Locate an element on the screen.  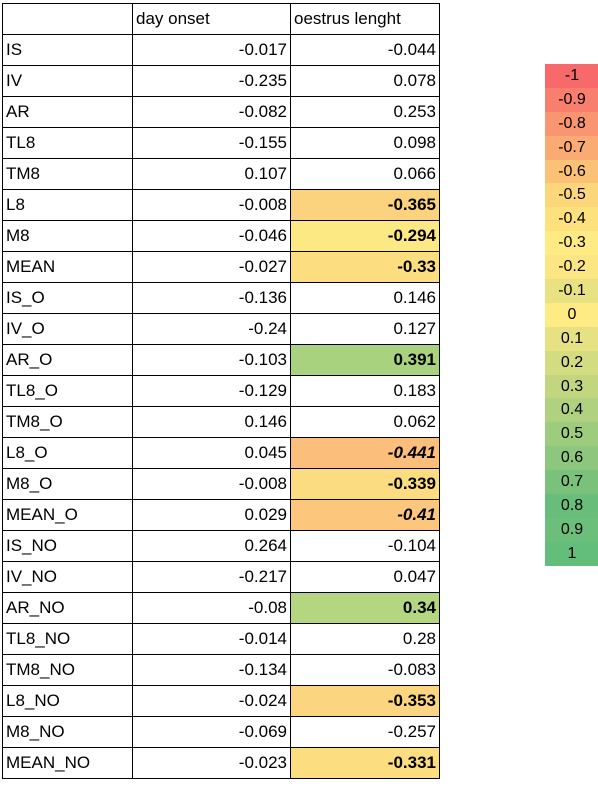
oestrus-length-value: 0.047 is located at coordinates (365, 577).